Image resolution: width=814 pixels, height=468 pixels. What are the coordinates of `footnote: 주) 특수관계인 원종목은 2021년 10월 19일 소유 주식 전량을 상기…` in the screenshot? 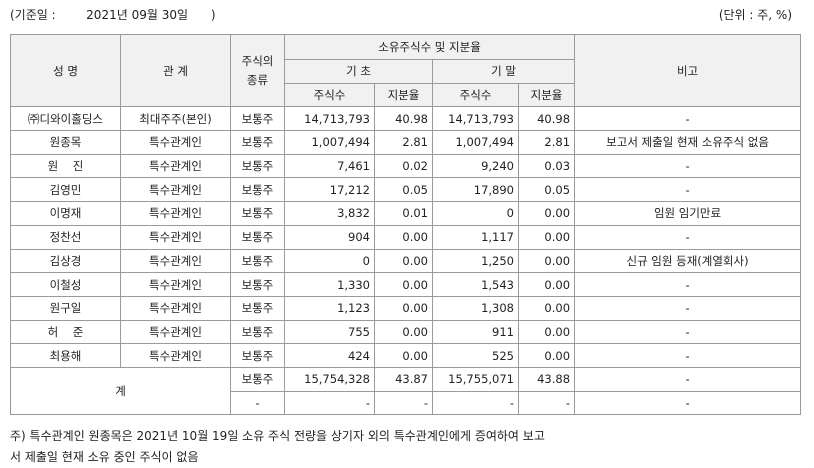 It's located at (405, 447).